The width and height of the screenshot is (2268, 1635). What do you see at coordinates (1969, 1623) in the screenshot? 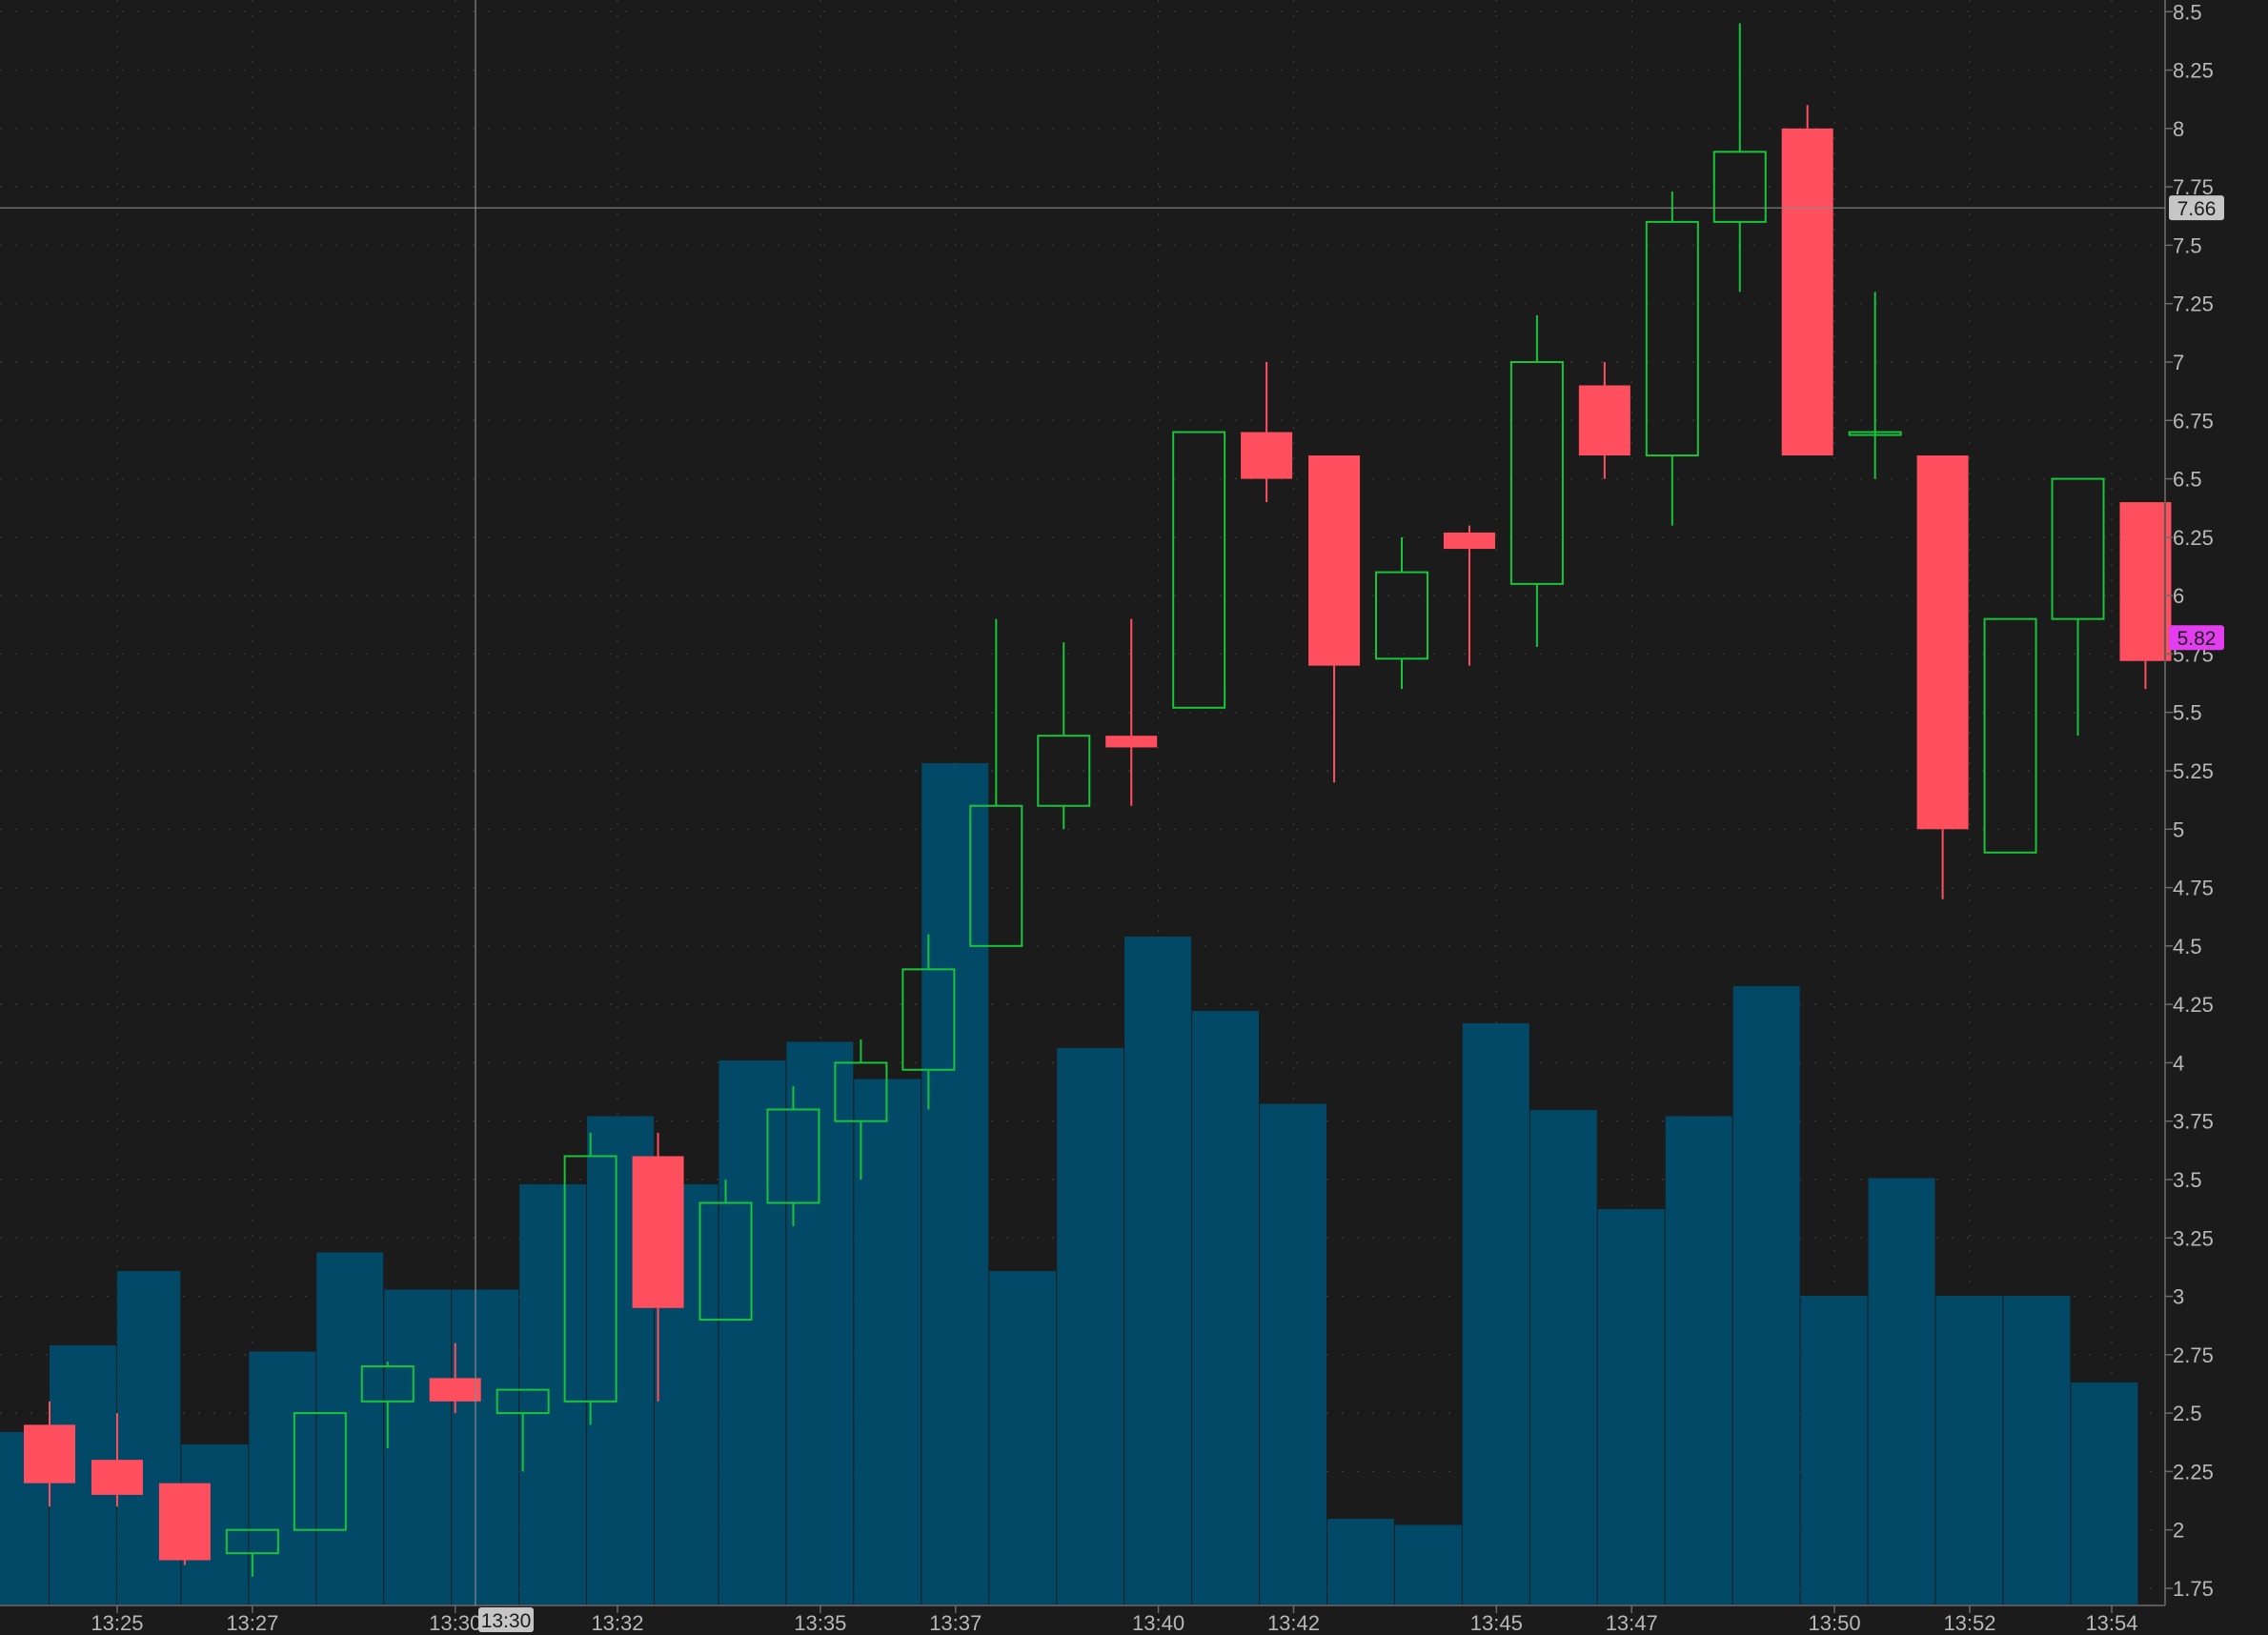
I see `time-tick-label: 13:52` at bounding box center [1969, 1623].